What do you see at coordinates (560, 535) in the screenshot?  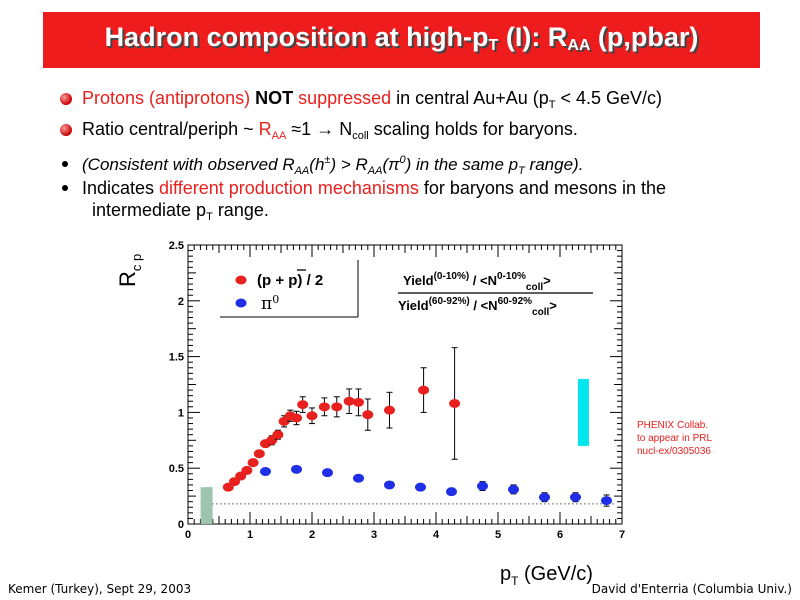 I see `x-tick-label: 6` at bounding box center [560, 535].